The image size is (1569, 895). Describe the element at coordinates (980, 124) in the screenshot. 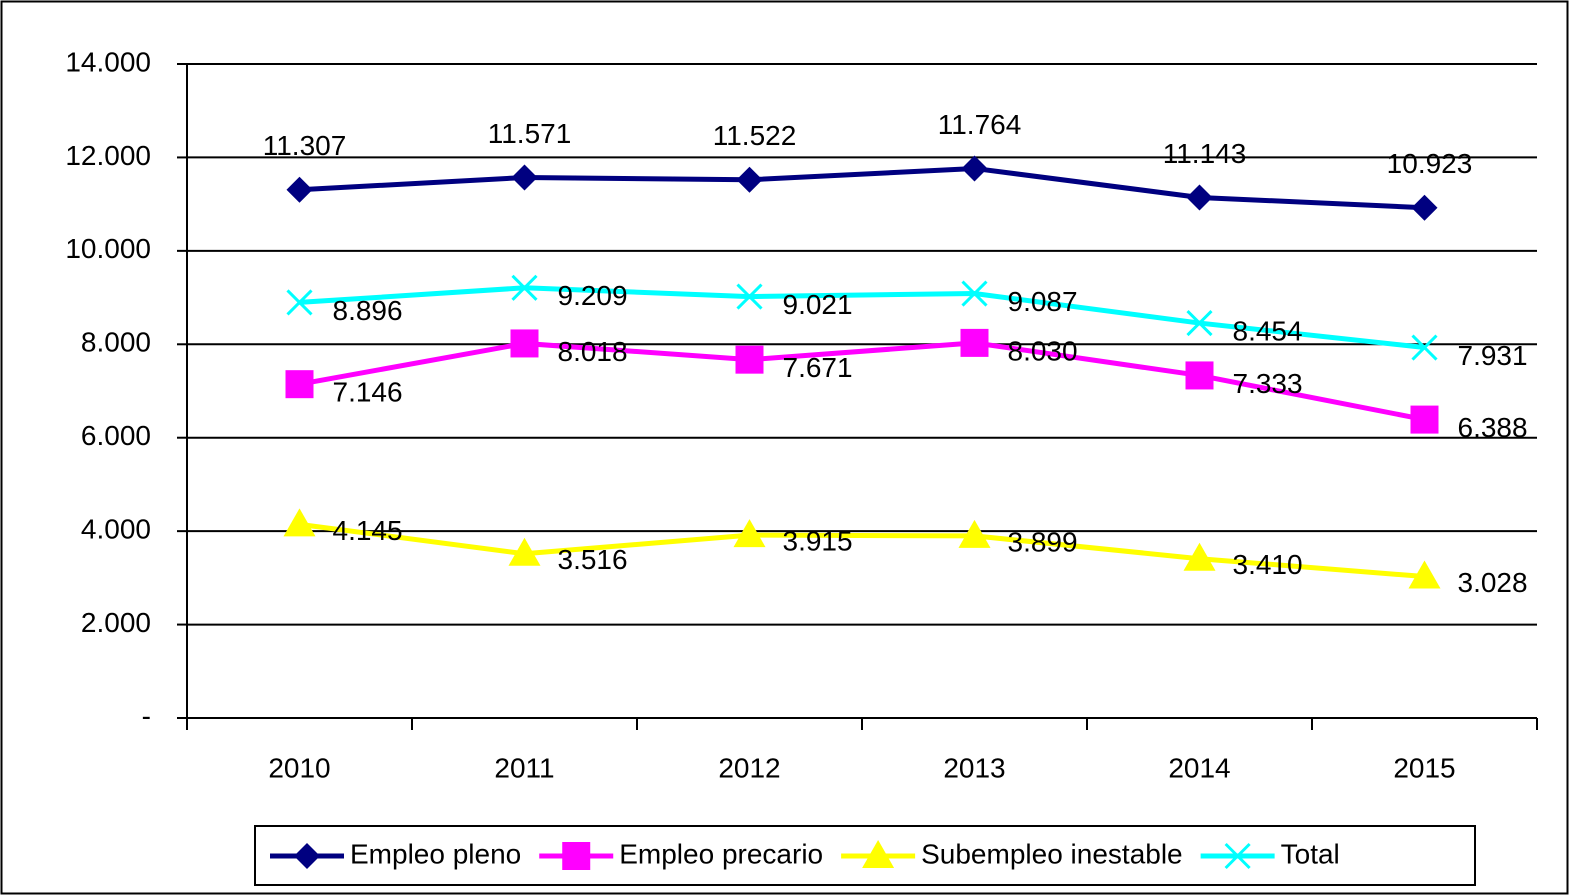

I see `data-label: 11.764` at that location.